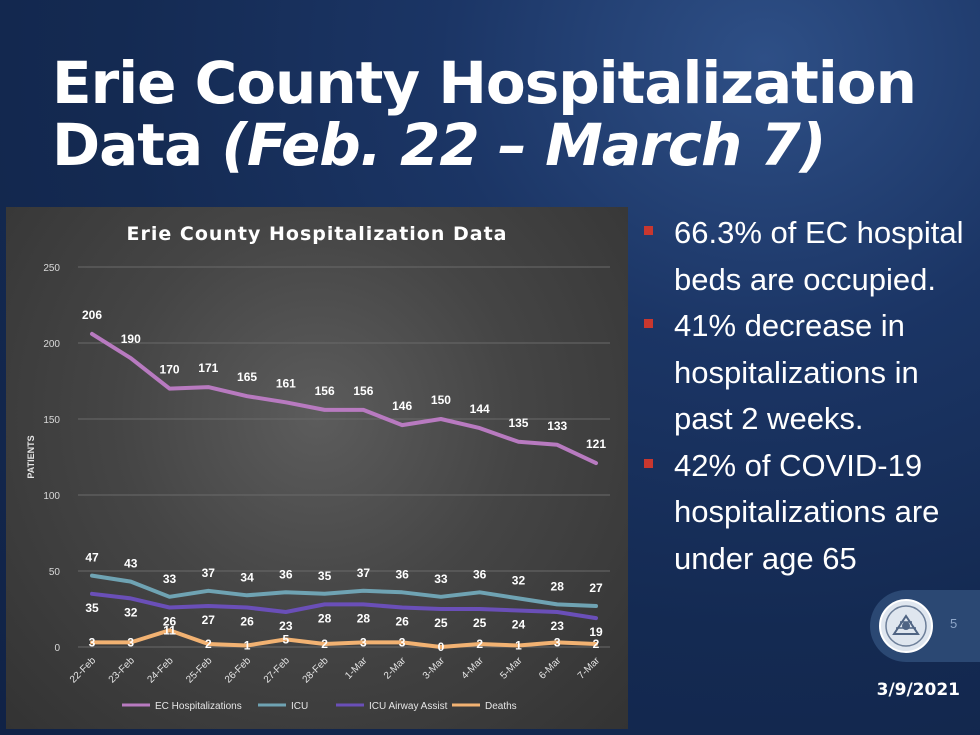 The height and width of the screenshot is (735, 980). I want to click on data-label: 43, so click(131, 564).